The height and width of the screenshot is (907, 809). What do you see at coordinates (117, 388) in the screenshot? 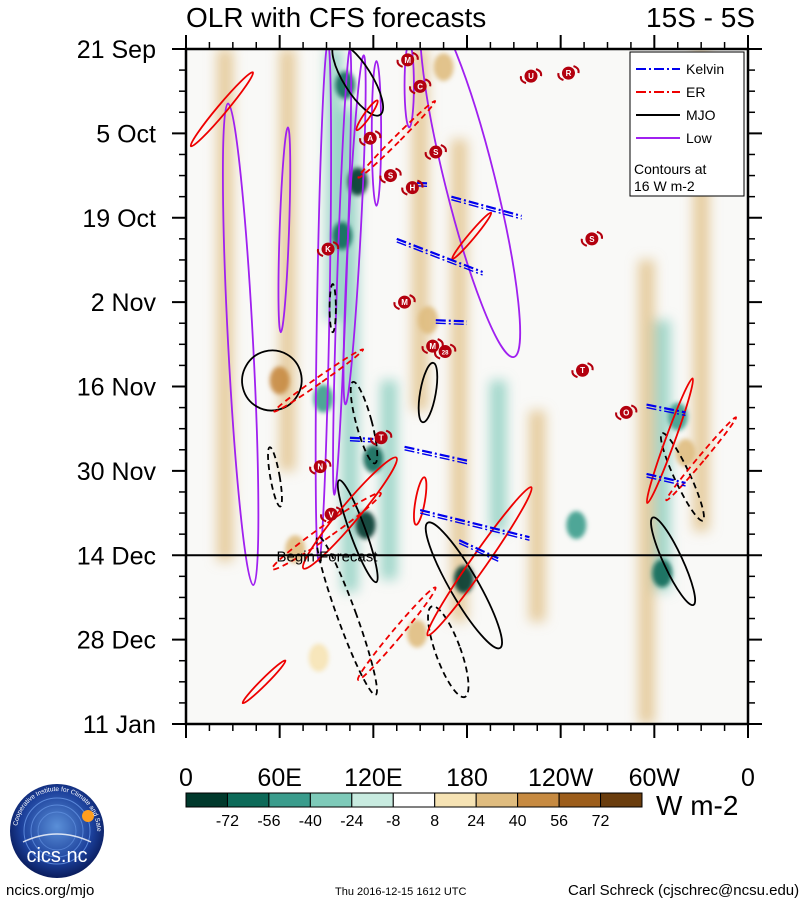
I see `y-tick-label: 16 Nov` at bounding box center [117, 388].